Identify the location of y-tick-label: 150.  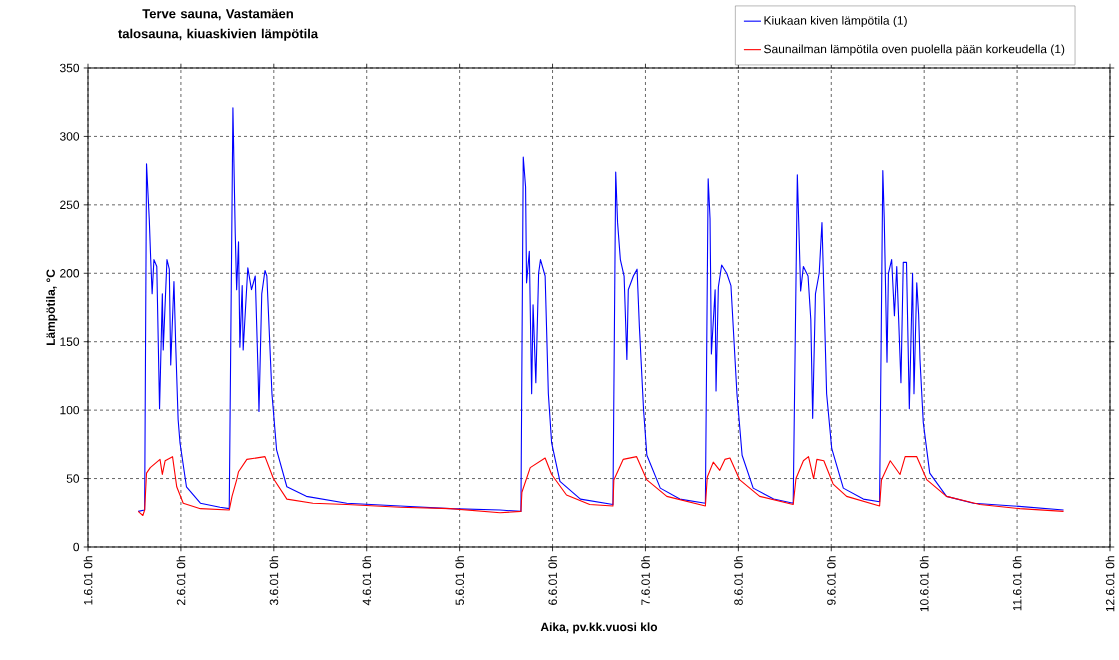
(70, 341).